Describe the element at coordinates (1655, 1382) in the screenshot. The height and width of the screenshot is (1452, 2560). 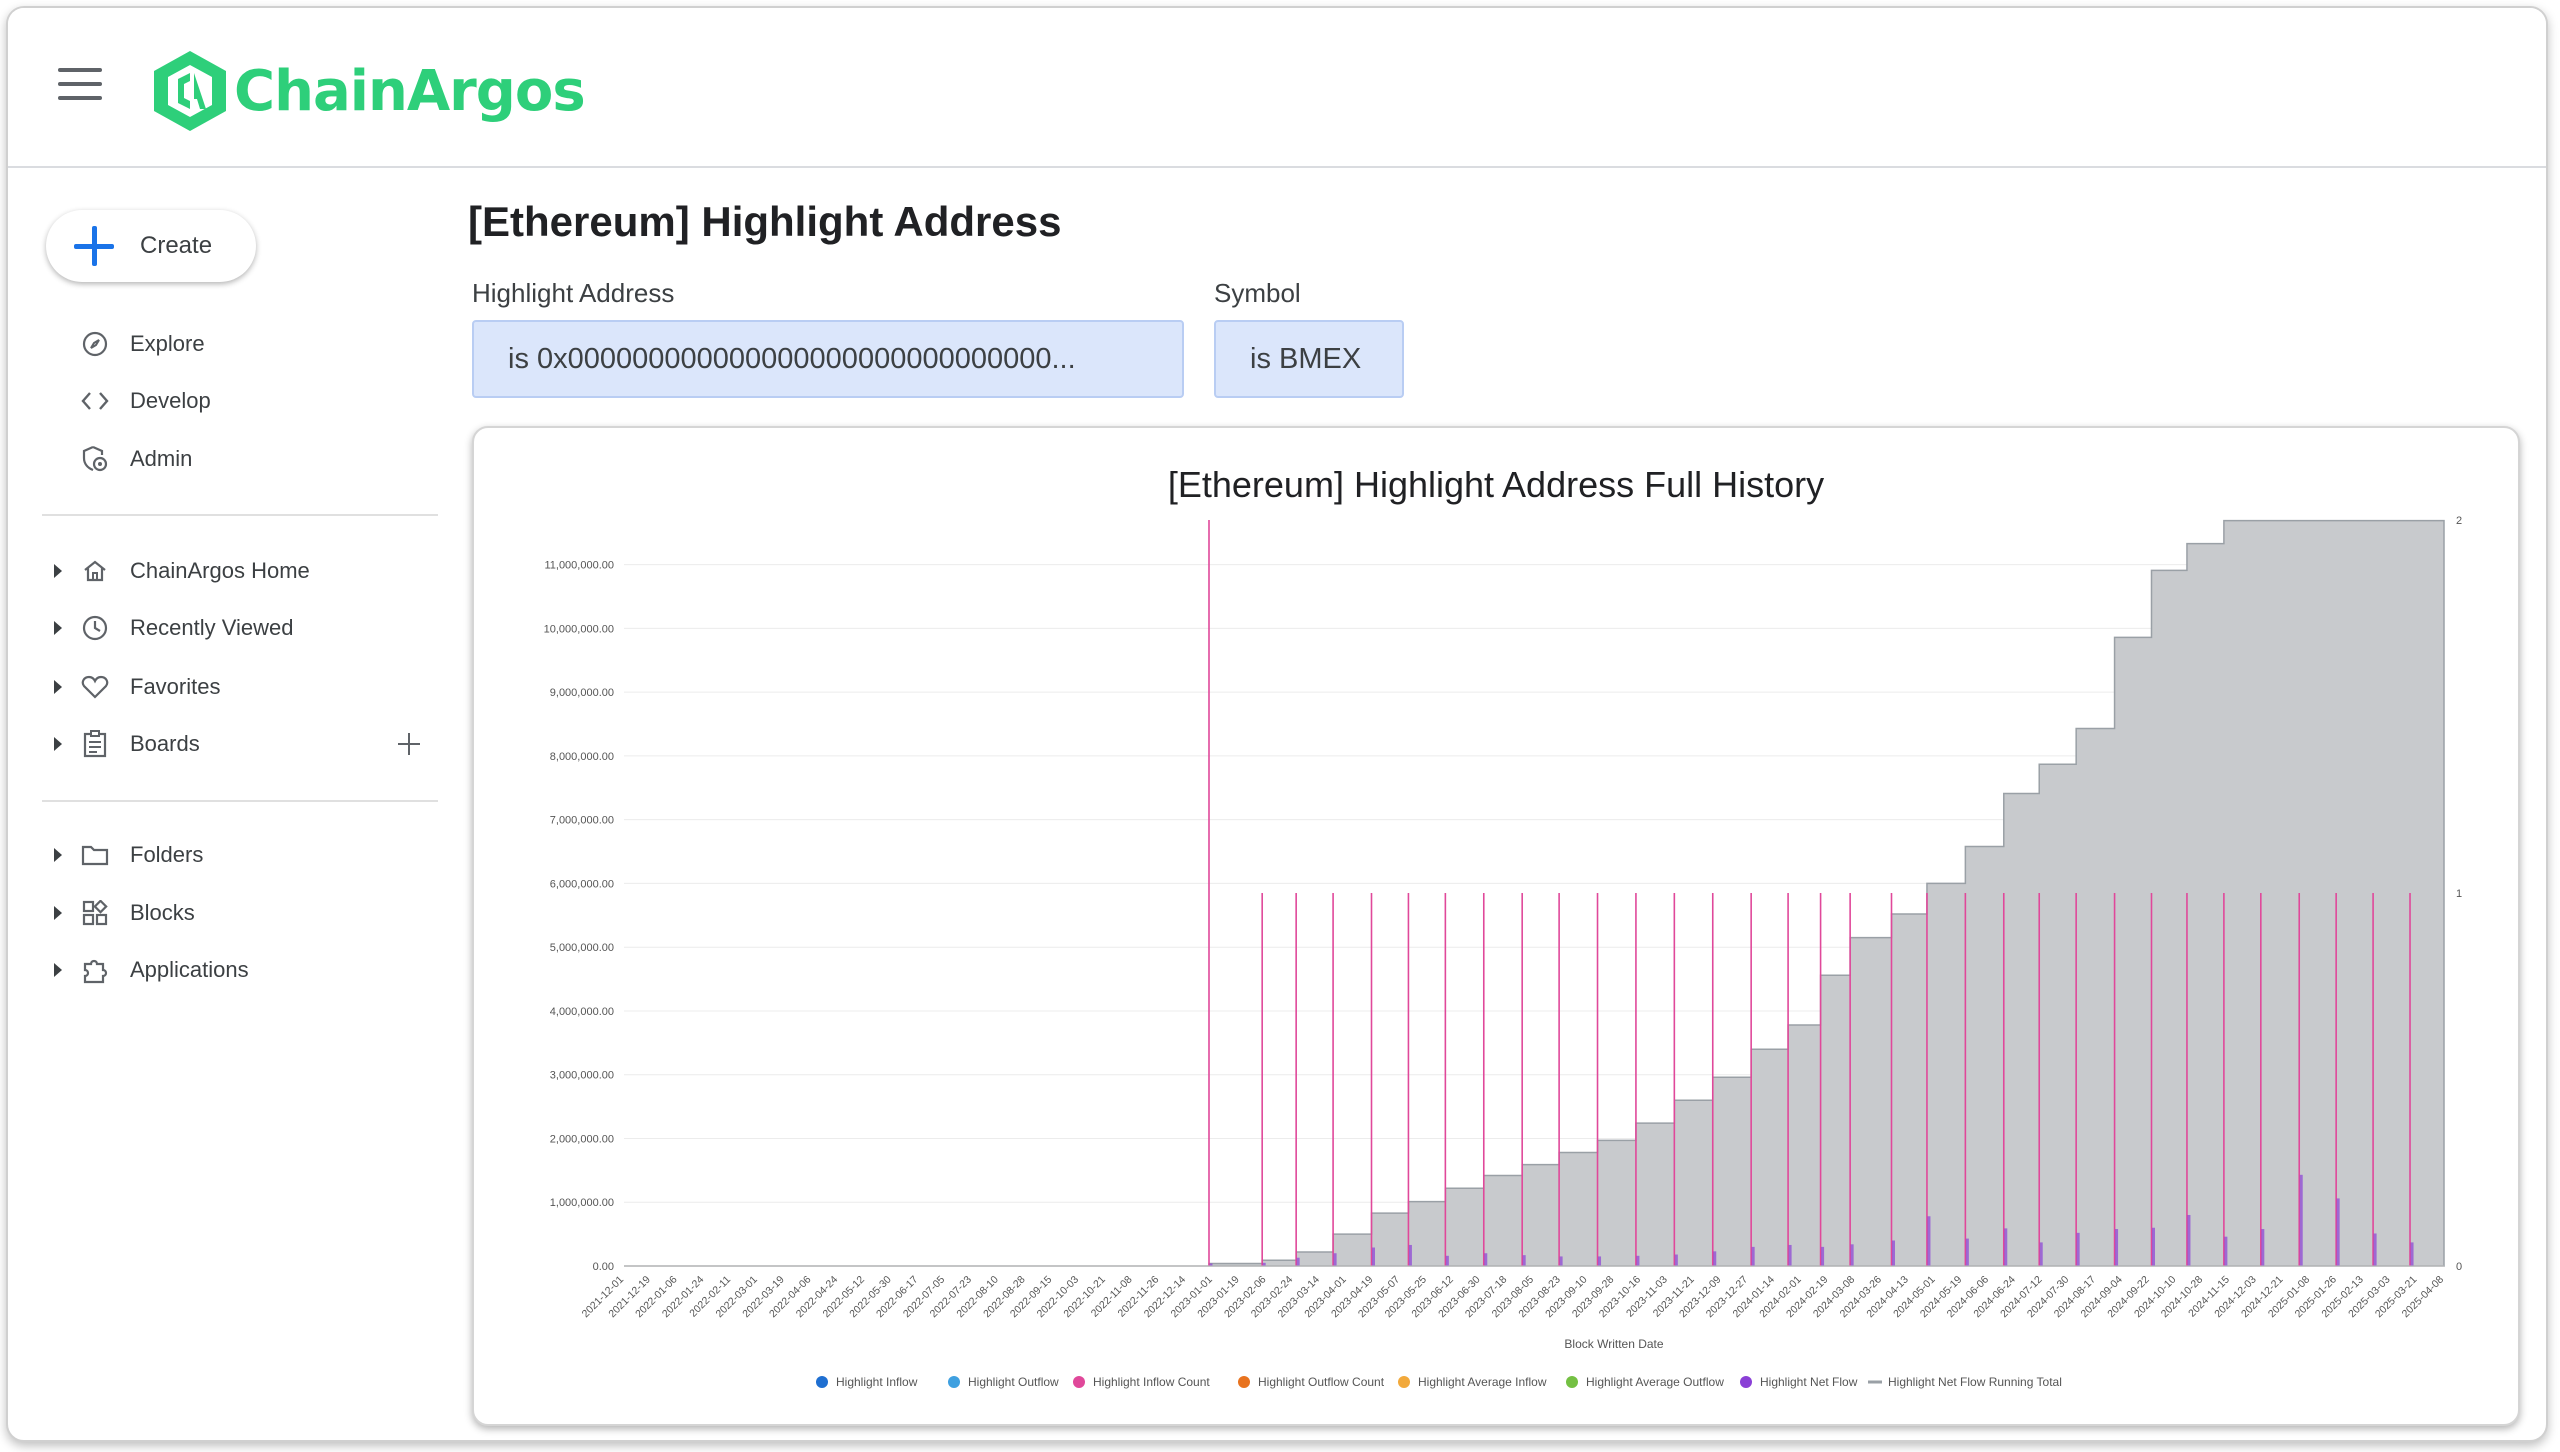
I see `legend-label: Highlight Average Outflow` at that location.